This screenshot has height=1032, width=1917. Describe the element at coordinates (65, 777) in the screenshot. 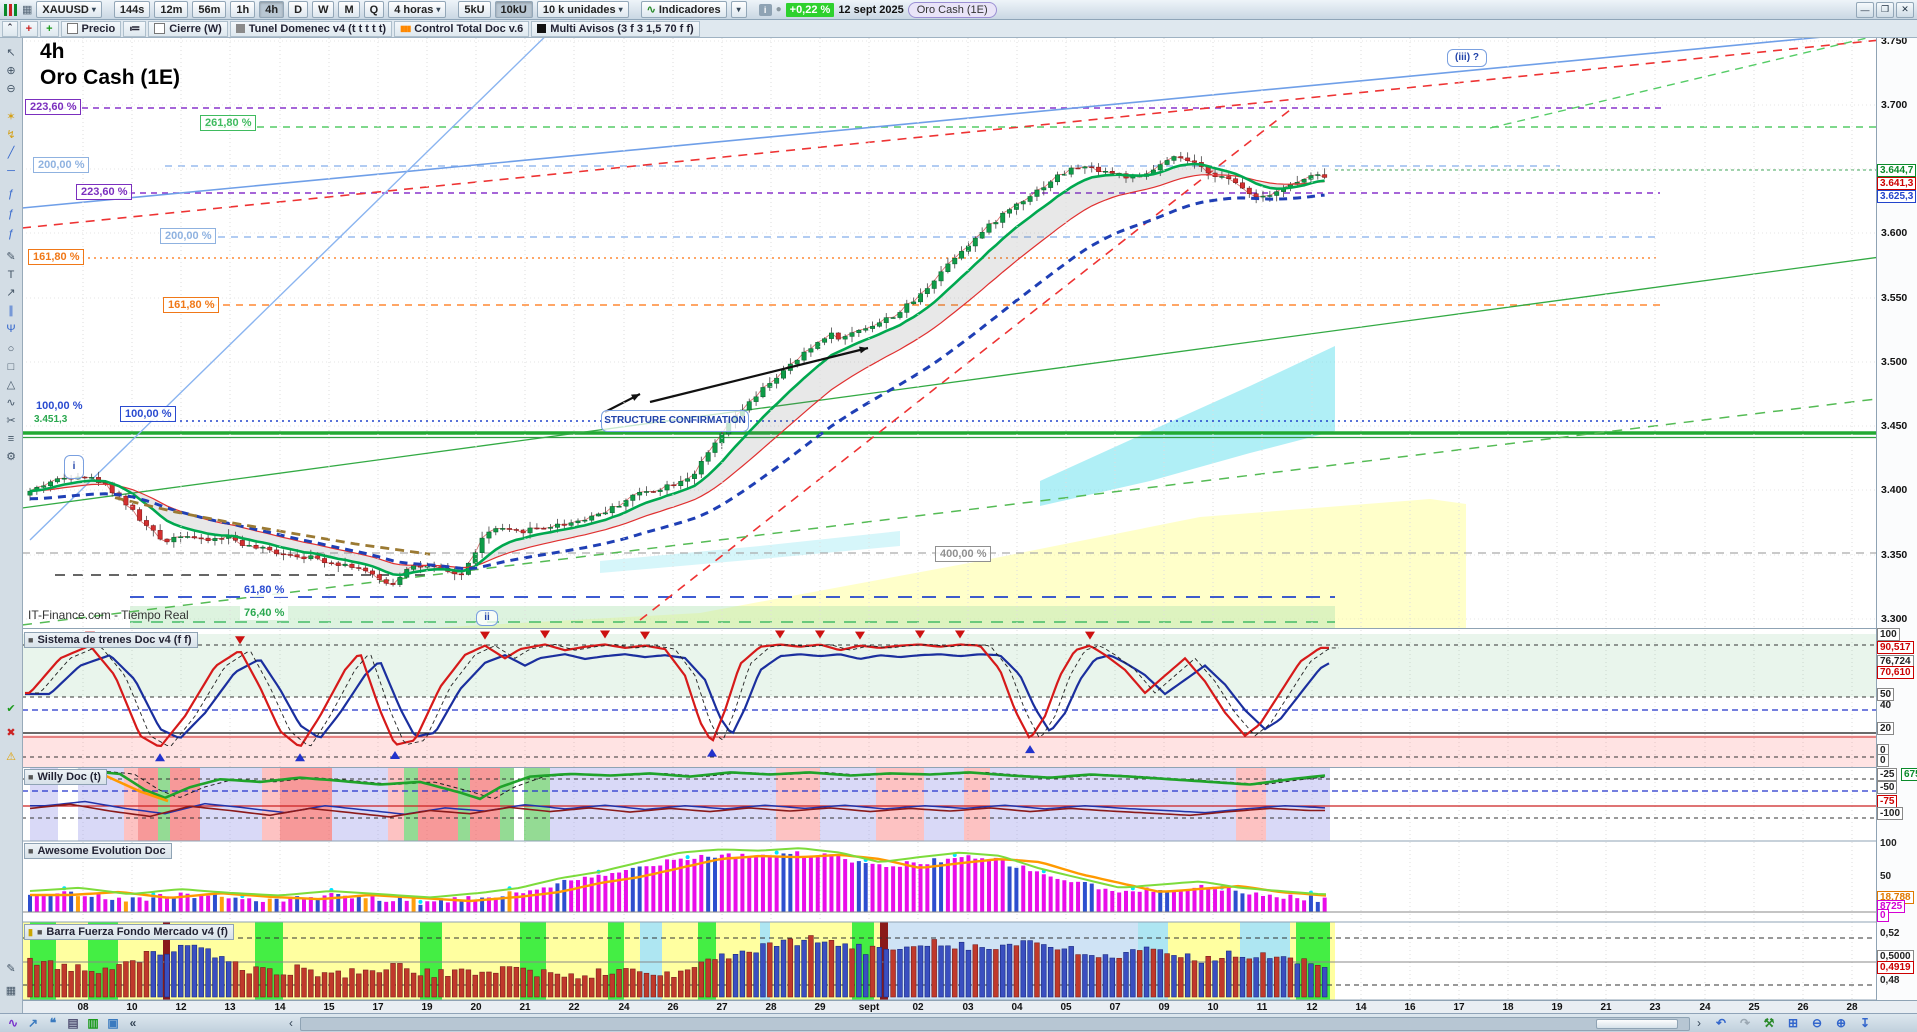

I see `panel-header-1: ■ Willy Doc (t)` at that location.